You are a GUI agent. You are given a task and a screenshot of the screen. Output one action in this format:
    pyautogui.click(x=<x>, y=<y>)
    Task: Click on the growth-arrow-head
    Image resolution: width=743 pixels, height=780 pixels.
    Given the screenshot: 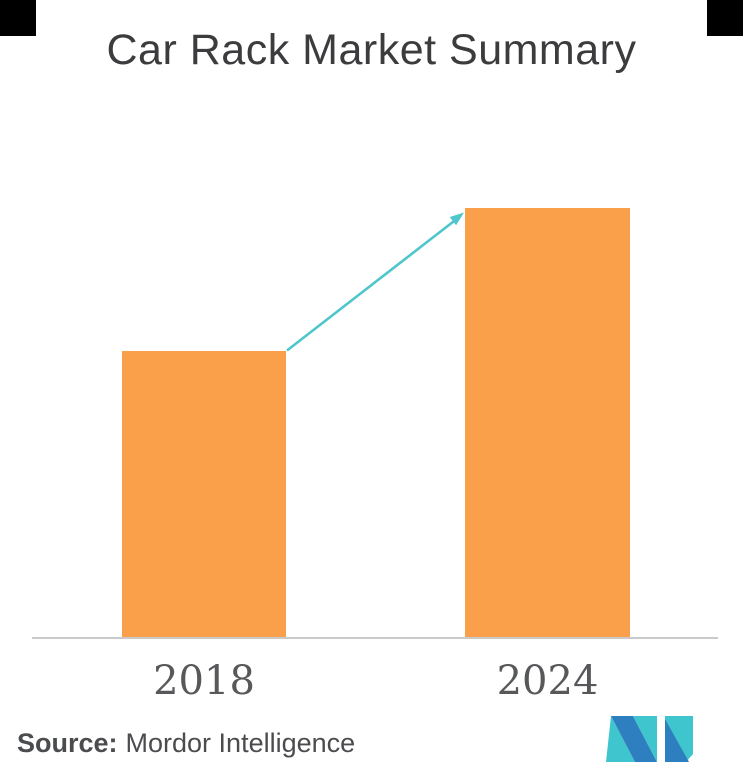 What is the action you would take?
    pyautogui.click(x=456, y=219)
    